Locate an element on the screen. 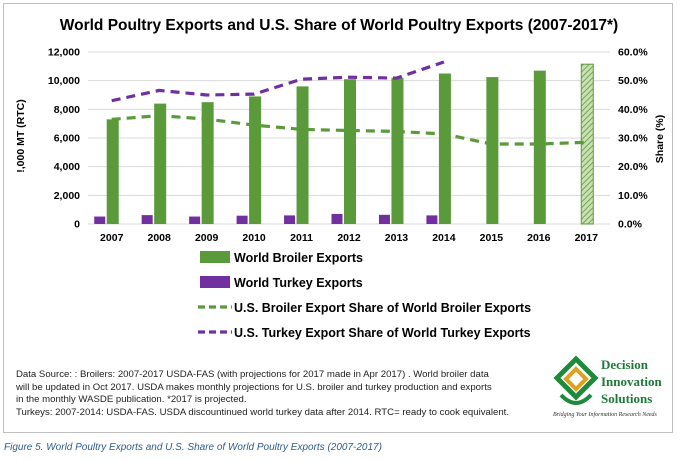  left-tick-label: 6,000 is located at coordinates (67, 139).